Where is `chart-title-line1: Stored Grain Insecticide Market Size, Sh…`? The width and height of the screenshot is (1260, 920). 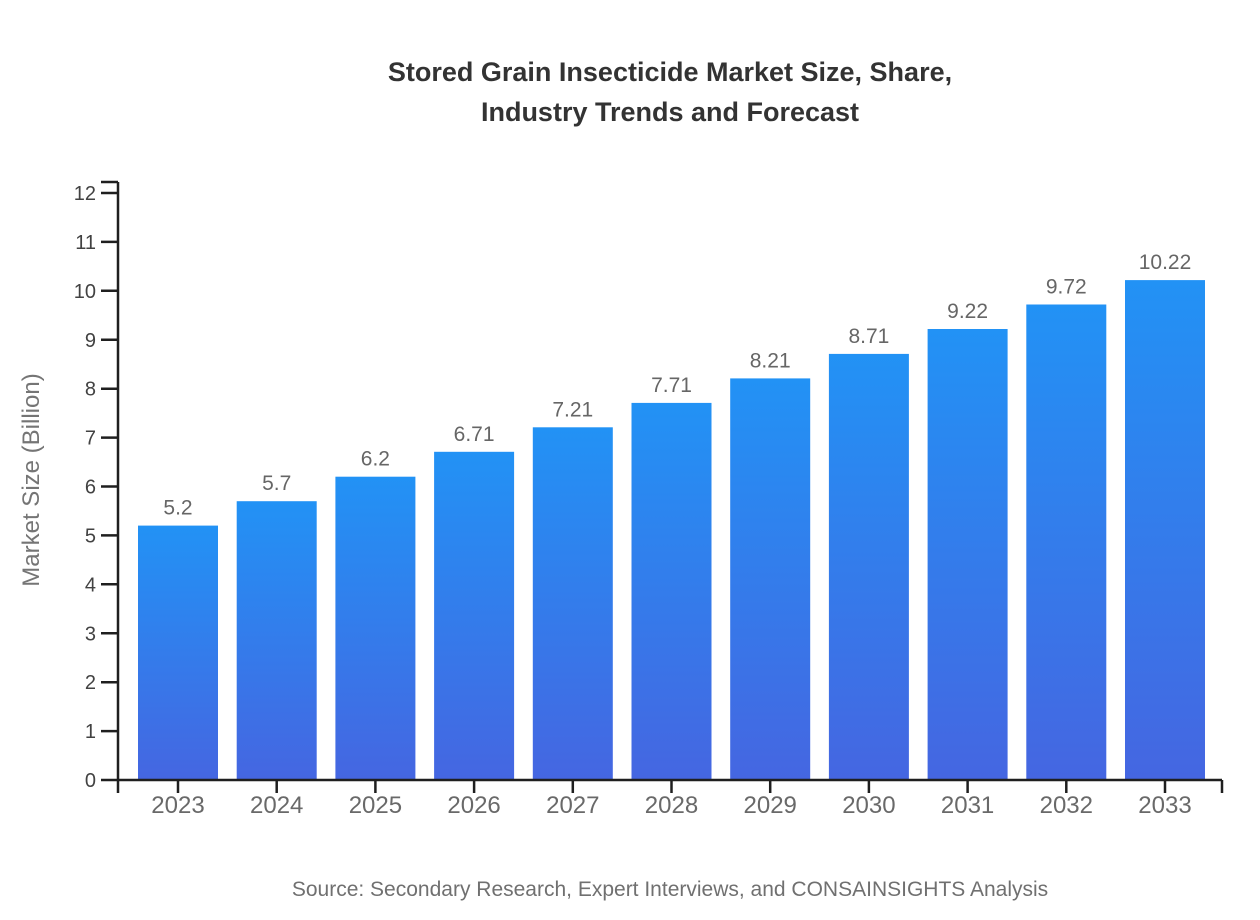
chart-title-line1: Stored Grain Insecticide Market Size, Sh… is located at coordinates (670, 72).